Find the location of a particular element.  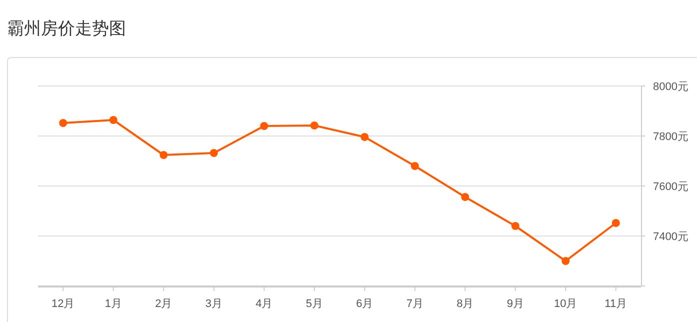

x-tick-label: 10月 is located at coordinates (566, 304).